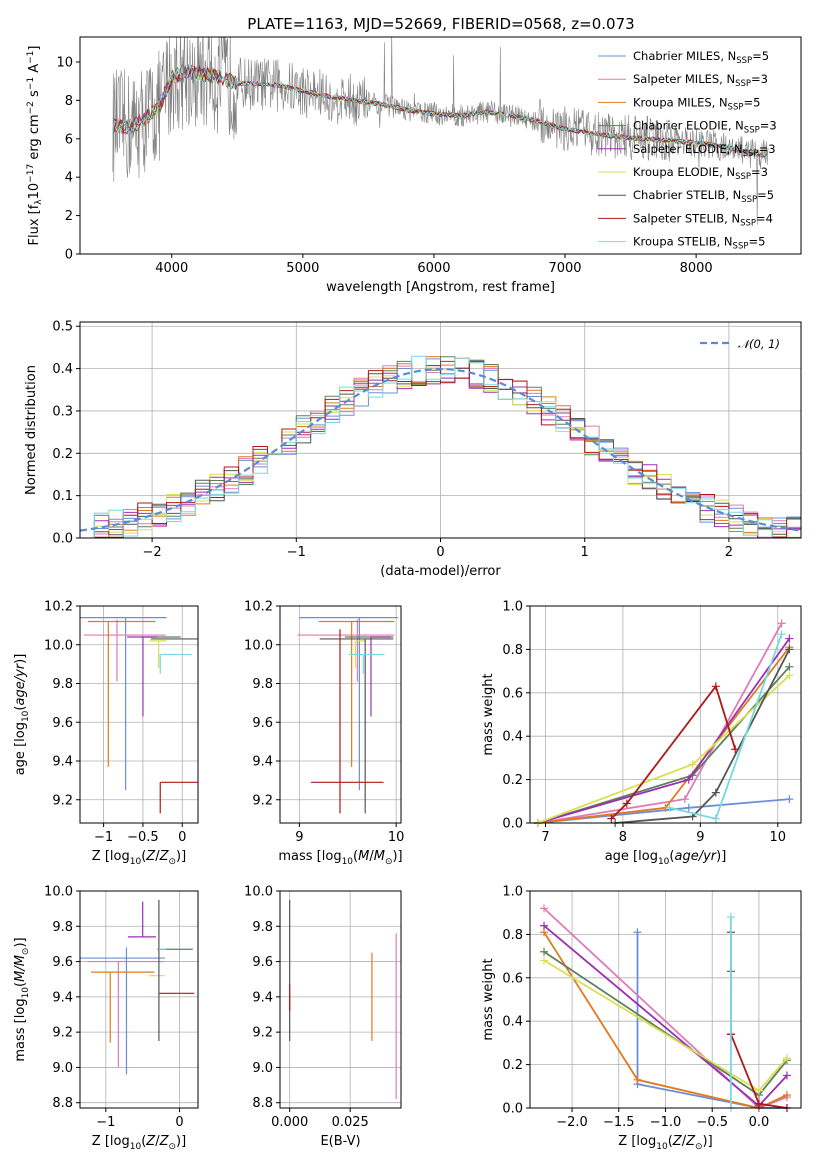  Describe the element at coordinates (69, 255) in the screenshot. I see `y-tick-label: 0` at that location.